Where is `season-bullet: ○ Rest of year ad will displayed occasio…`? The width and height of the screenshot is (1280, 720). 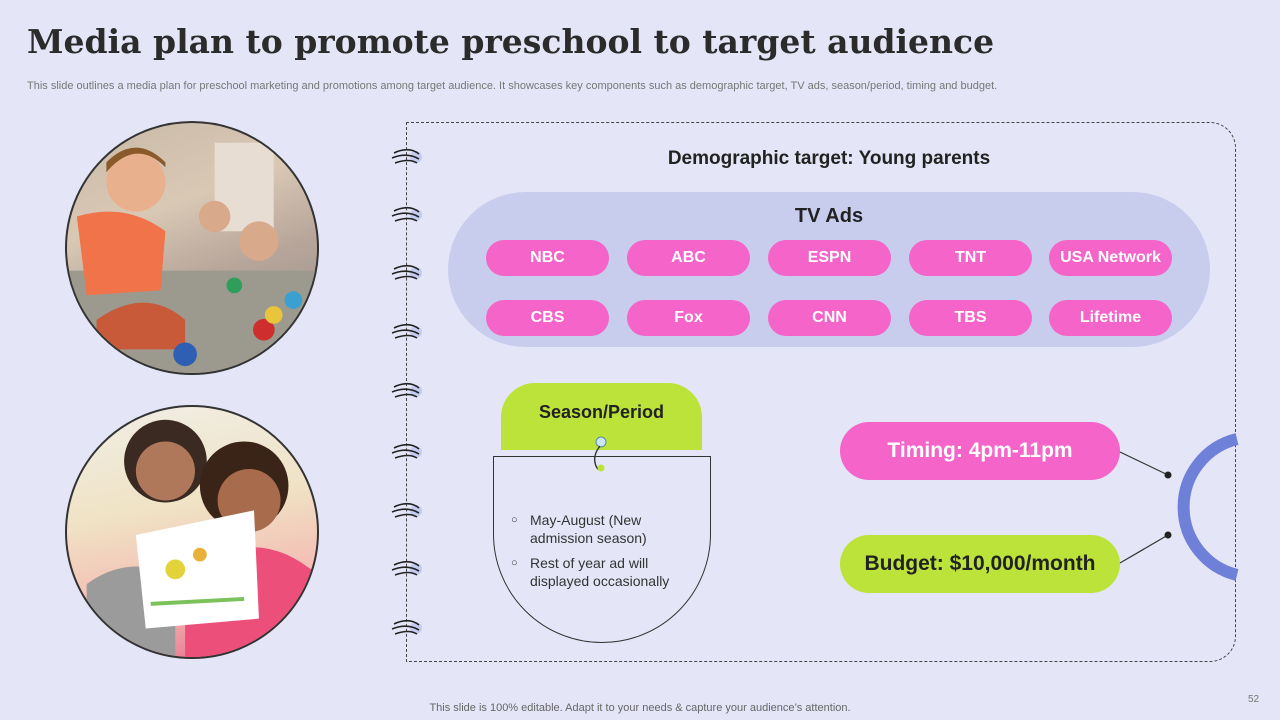 season-bullet: ○ Rest of year ad will displayed occasio… is located at coordinates (601, 572).